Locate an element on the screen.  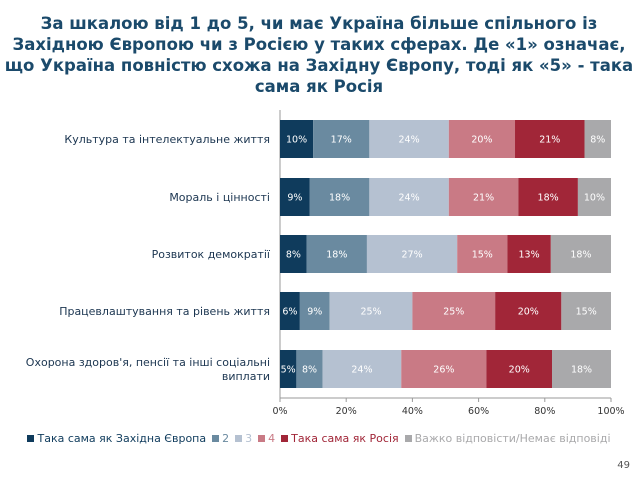
x-tick-label: 0% is located at coordinates (279, 411).